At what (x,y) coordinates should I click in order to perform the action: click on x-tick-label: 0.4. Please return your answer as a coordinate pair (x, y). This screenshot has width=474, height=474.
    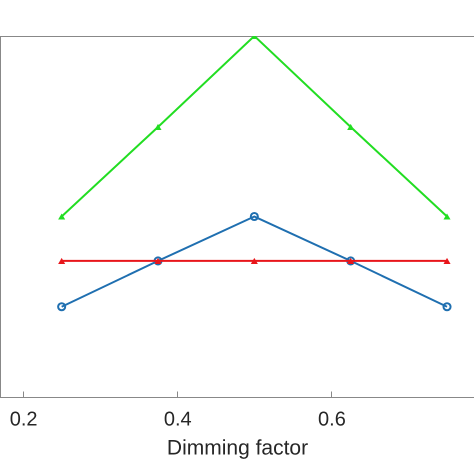
    Looking at the image, I should click on (178, 419).